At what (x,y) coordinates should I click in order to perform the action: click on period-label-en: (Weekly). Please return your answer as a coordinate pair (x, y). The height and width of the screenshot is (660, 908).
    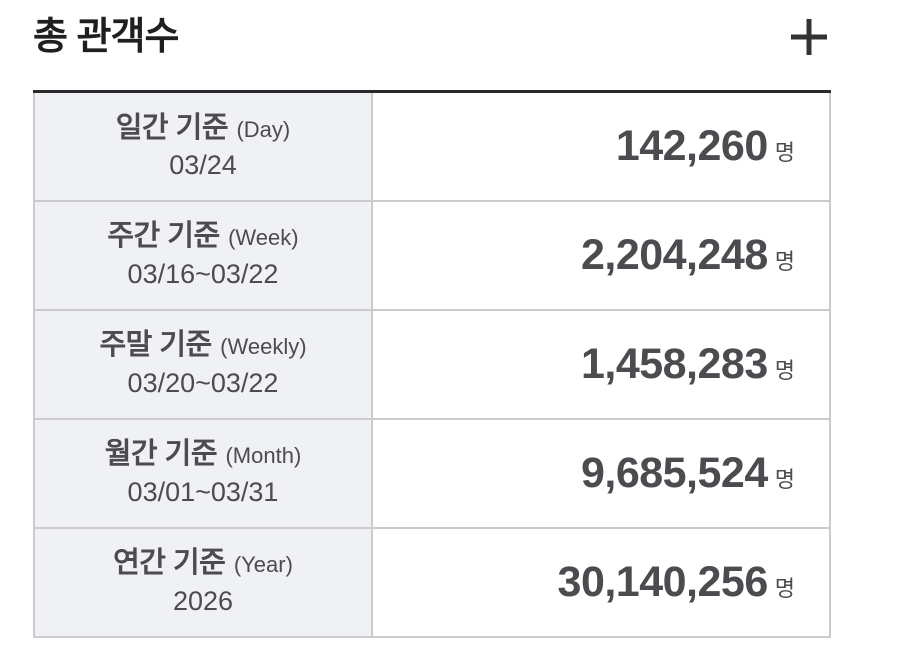
    Looking at the image, I should click on (263, 347).